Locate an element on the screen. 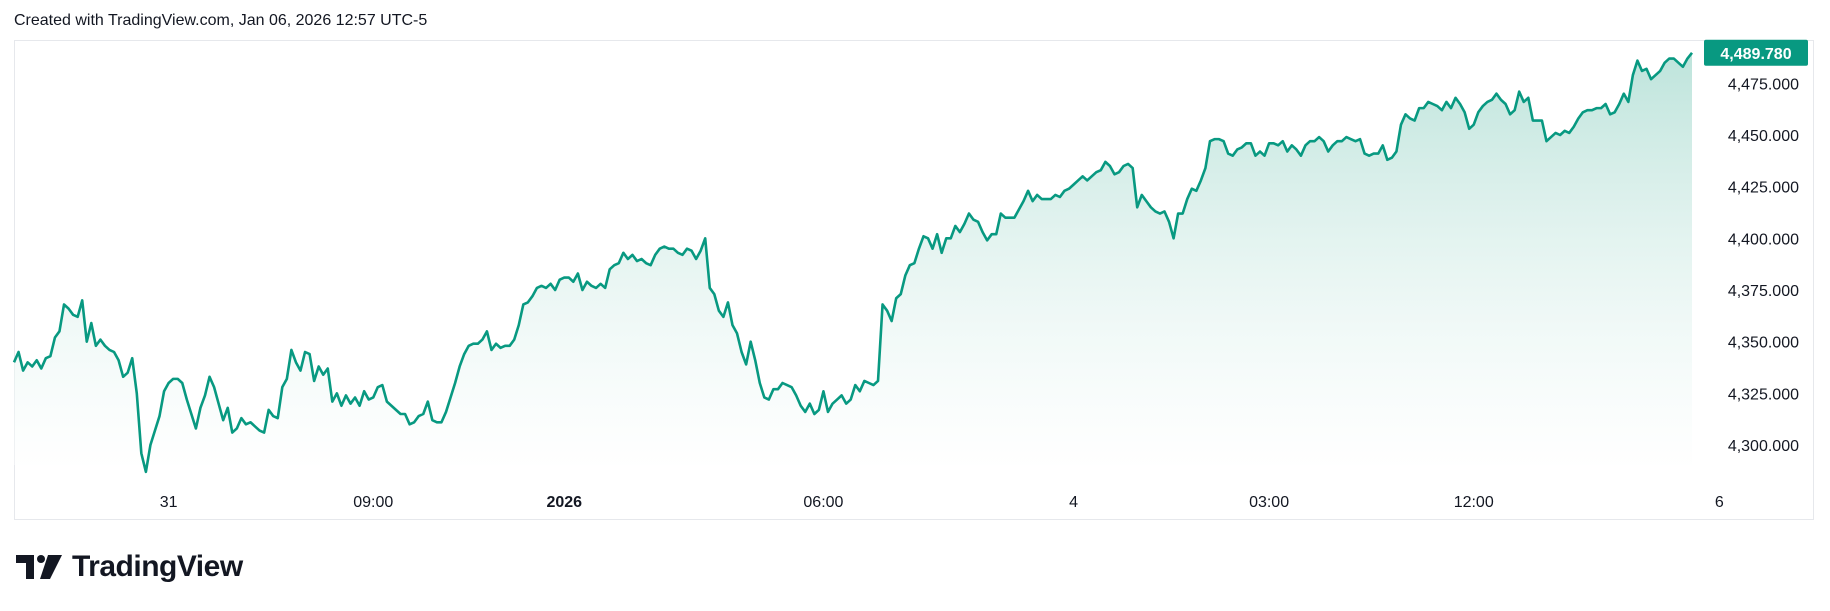 The height and width of the screenshot is (611, 1830). last-price-label: 4,489.780 is located at coordinates (1755, 54).